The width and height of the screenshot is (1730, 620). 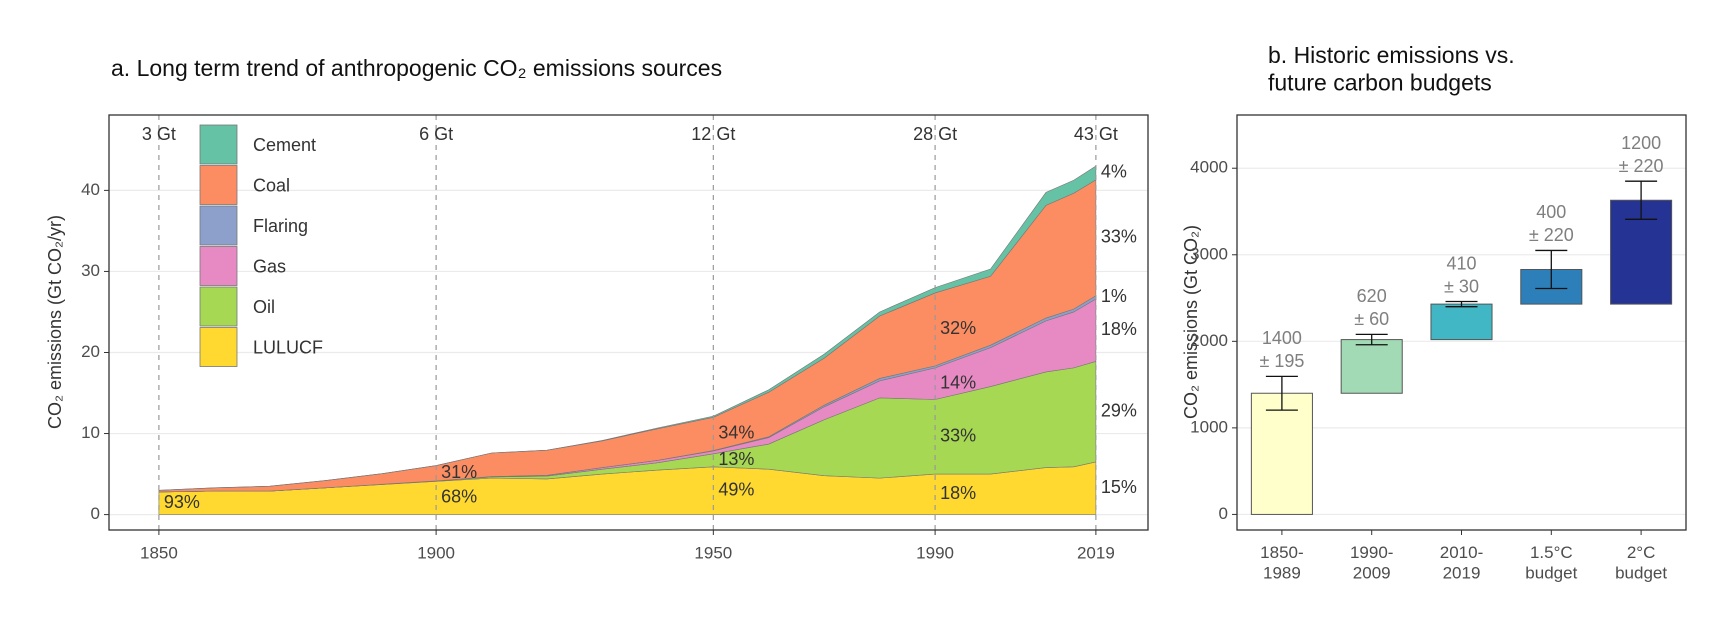 I want to click on x-tick-label: 1990, so click(x=935, y=552).